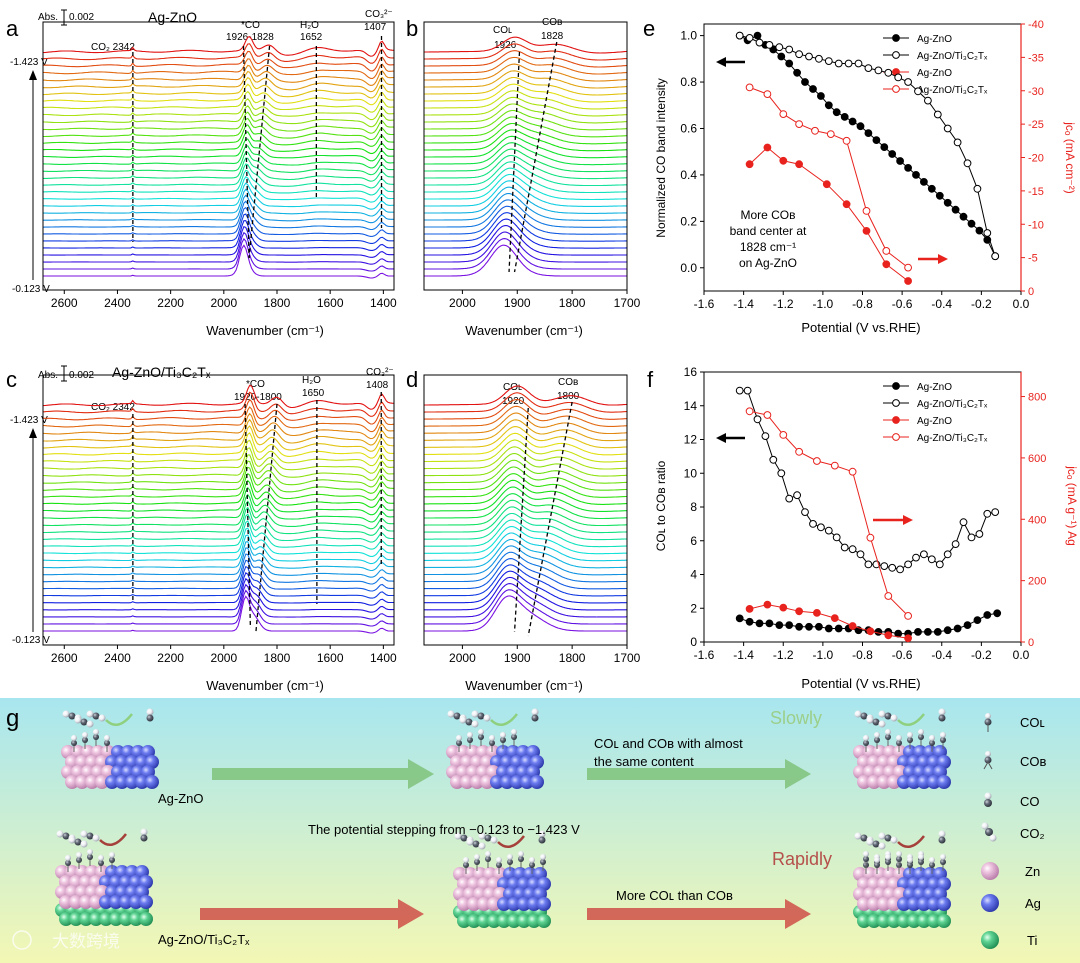  What do you see at coordinates (181, 798) in the screenshot?
I see `label-ag-zno: Ag-ZnO` at bounding box center [181, 798].